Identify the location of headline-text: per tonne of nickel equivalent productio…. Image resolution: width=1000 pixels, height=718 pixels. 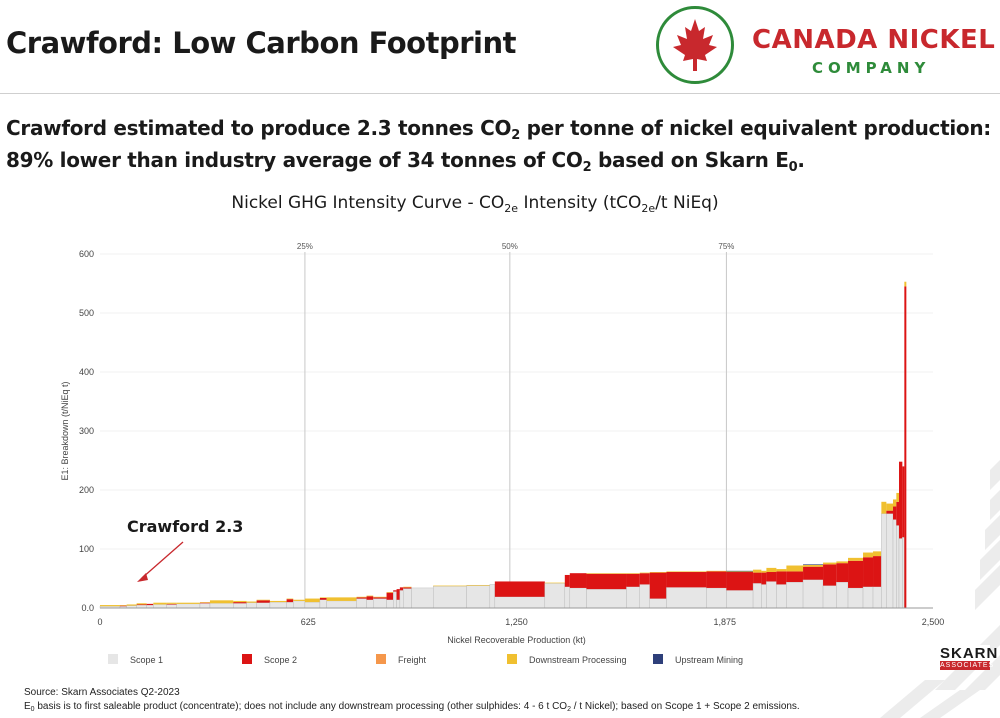
(755, 128).